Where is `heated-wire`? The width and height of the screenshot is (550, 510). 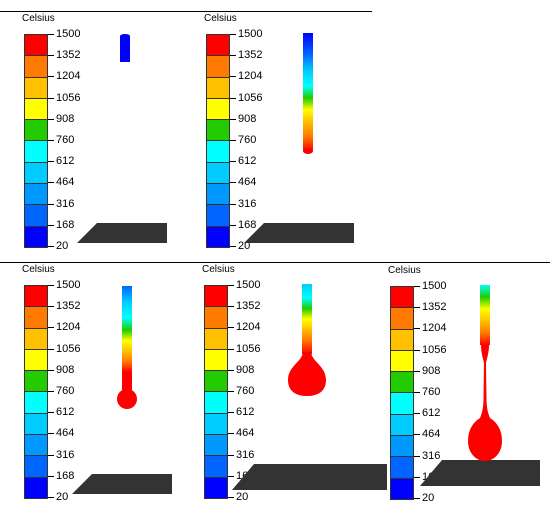 heated-wire is located at coordinates (308, 93).